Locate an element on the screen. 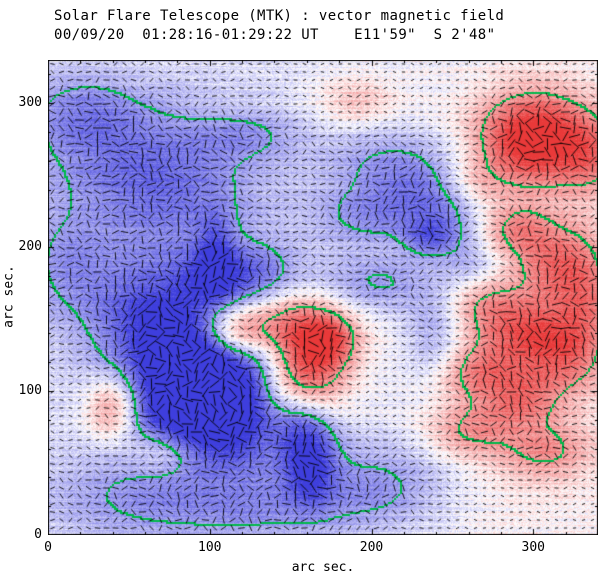  y-tick-label: 300 is located at coordinates (30, 103).